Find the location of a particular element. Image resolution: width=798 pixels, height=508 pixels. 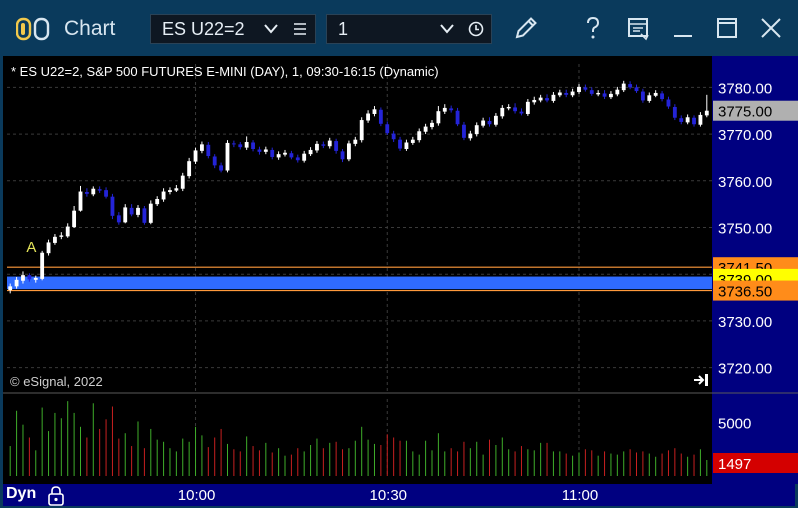

minimize-icon is located at coordinates (683, 28).